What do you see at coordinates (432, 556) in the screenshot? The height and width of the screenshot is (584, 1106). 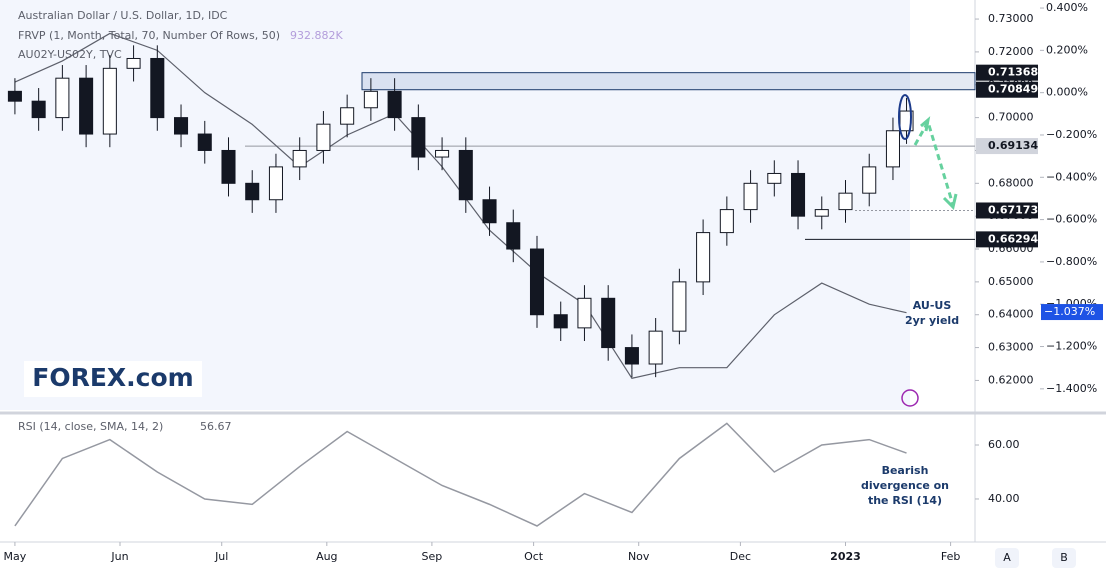 I see `x-tick-label: Sep` at bounding box center [432, 556].